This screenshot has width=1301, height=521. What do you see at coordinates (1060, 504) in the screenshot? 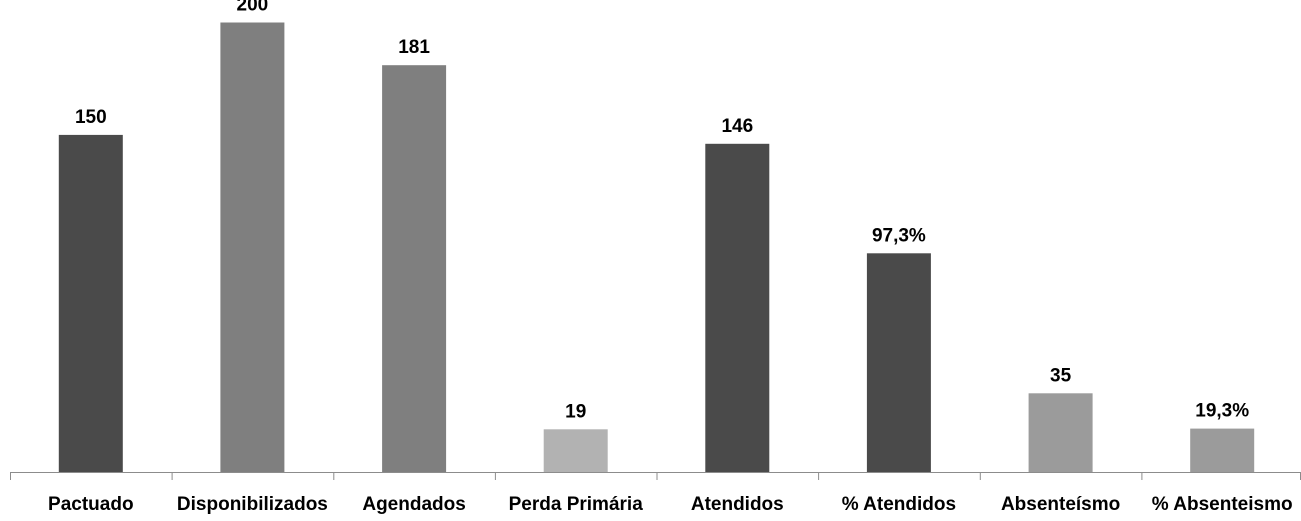
I see `x-tick-label: Absenteísmo` at bounding box center [1060, 504].